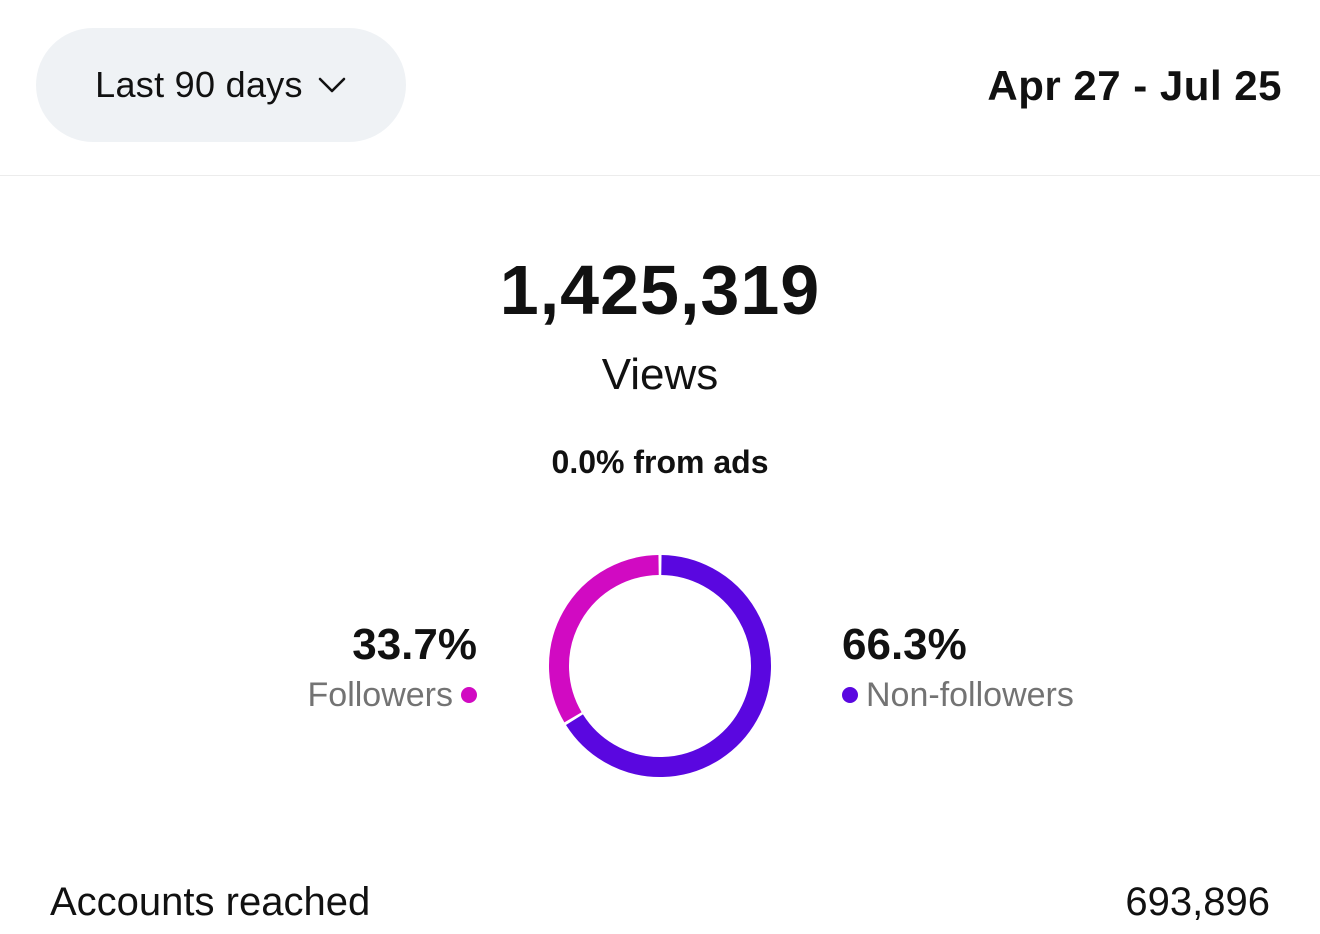 This screenshot has width=1320, height=934. What do you see at coordinates (1134, 85) in the screenshot?
I see `date-range-text: Apr 27 - Jul 25` at bounding box center [1134, 85].